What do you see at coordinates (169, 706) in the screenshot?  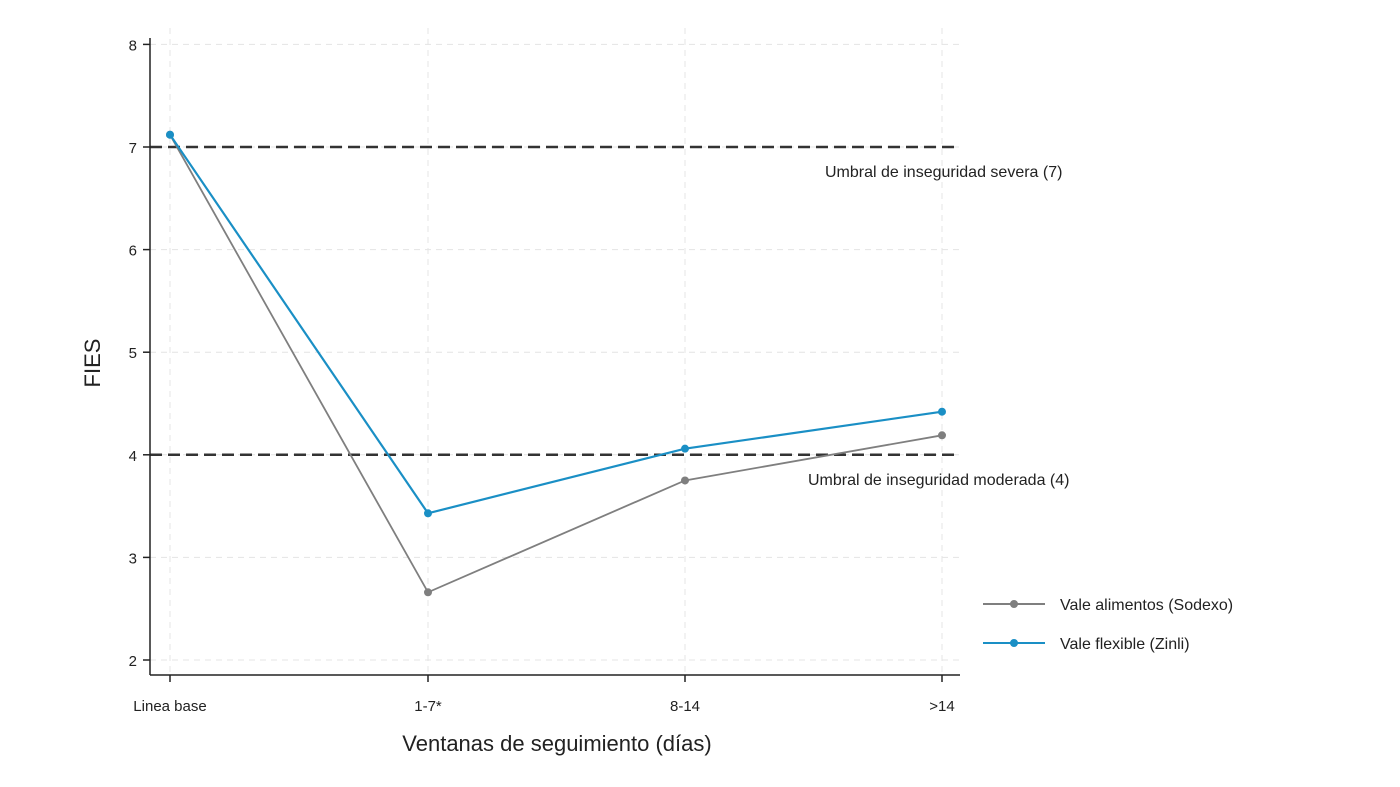 I see `x-tick-label-0: Linea base` at bounding box center [169, 706].